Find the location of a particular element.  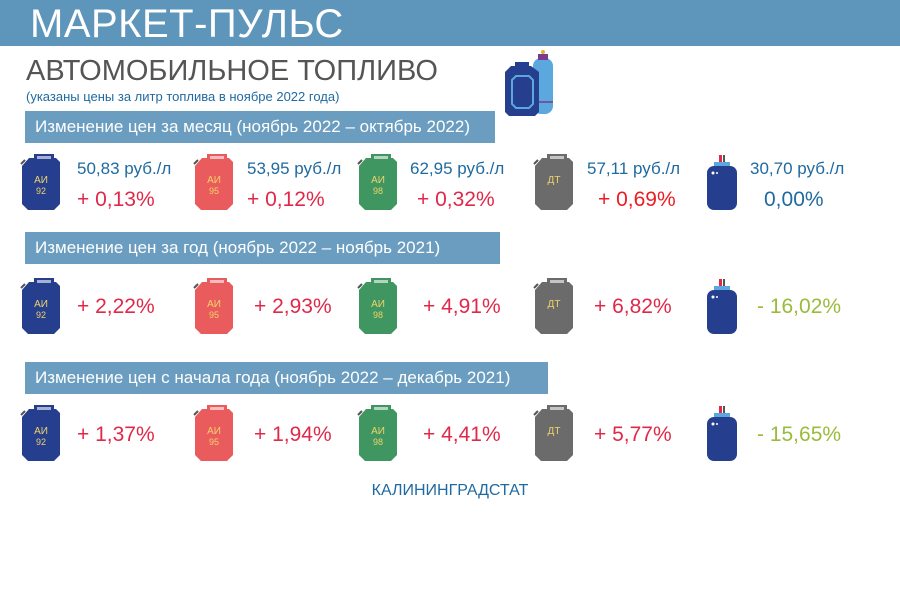

price-change-percent: + 5,77% is located at coordinates (633, 434).